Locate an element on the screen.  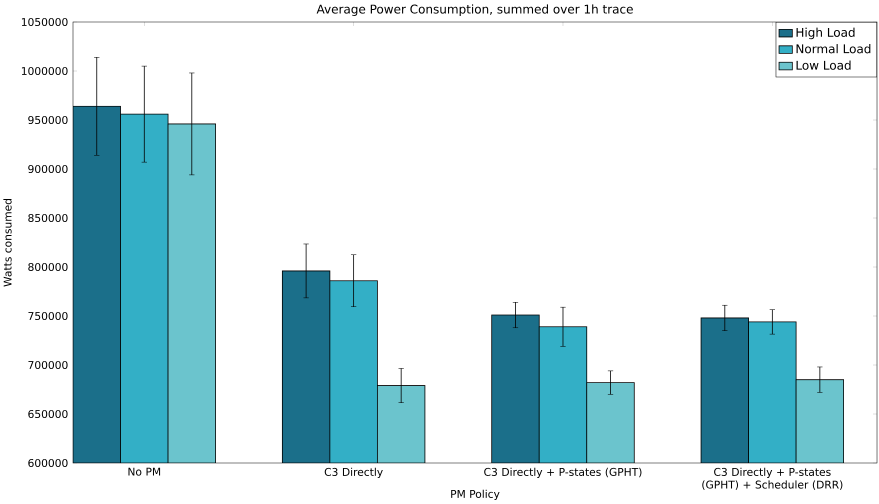
y-tick-label: 1000000 is located at coordinates (45, 71).